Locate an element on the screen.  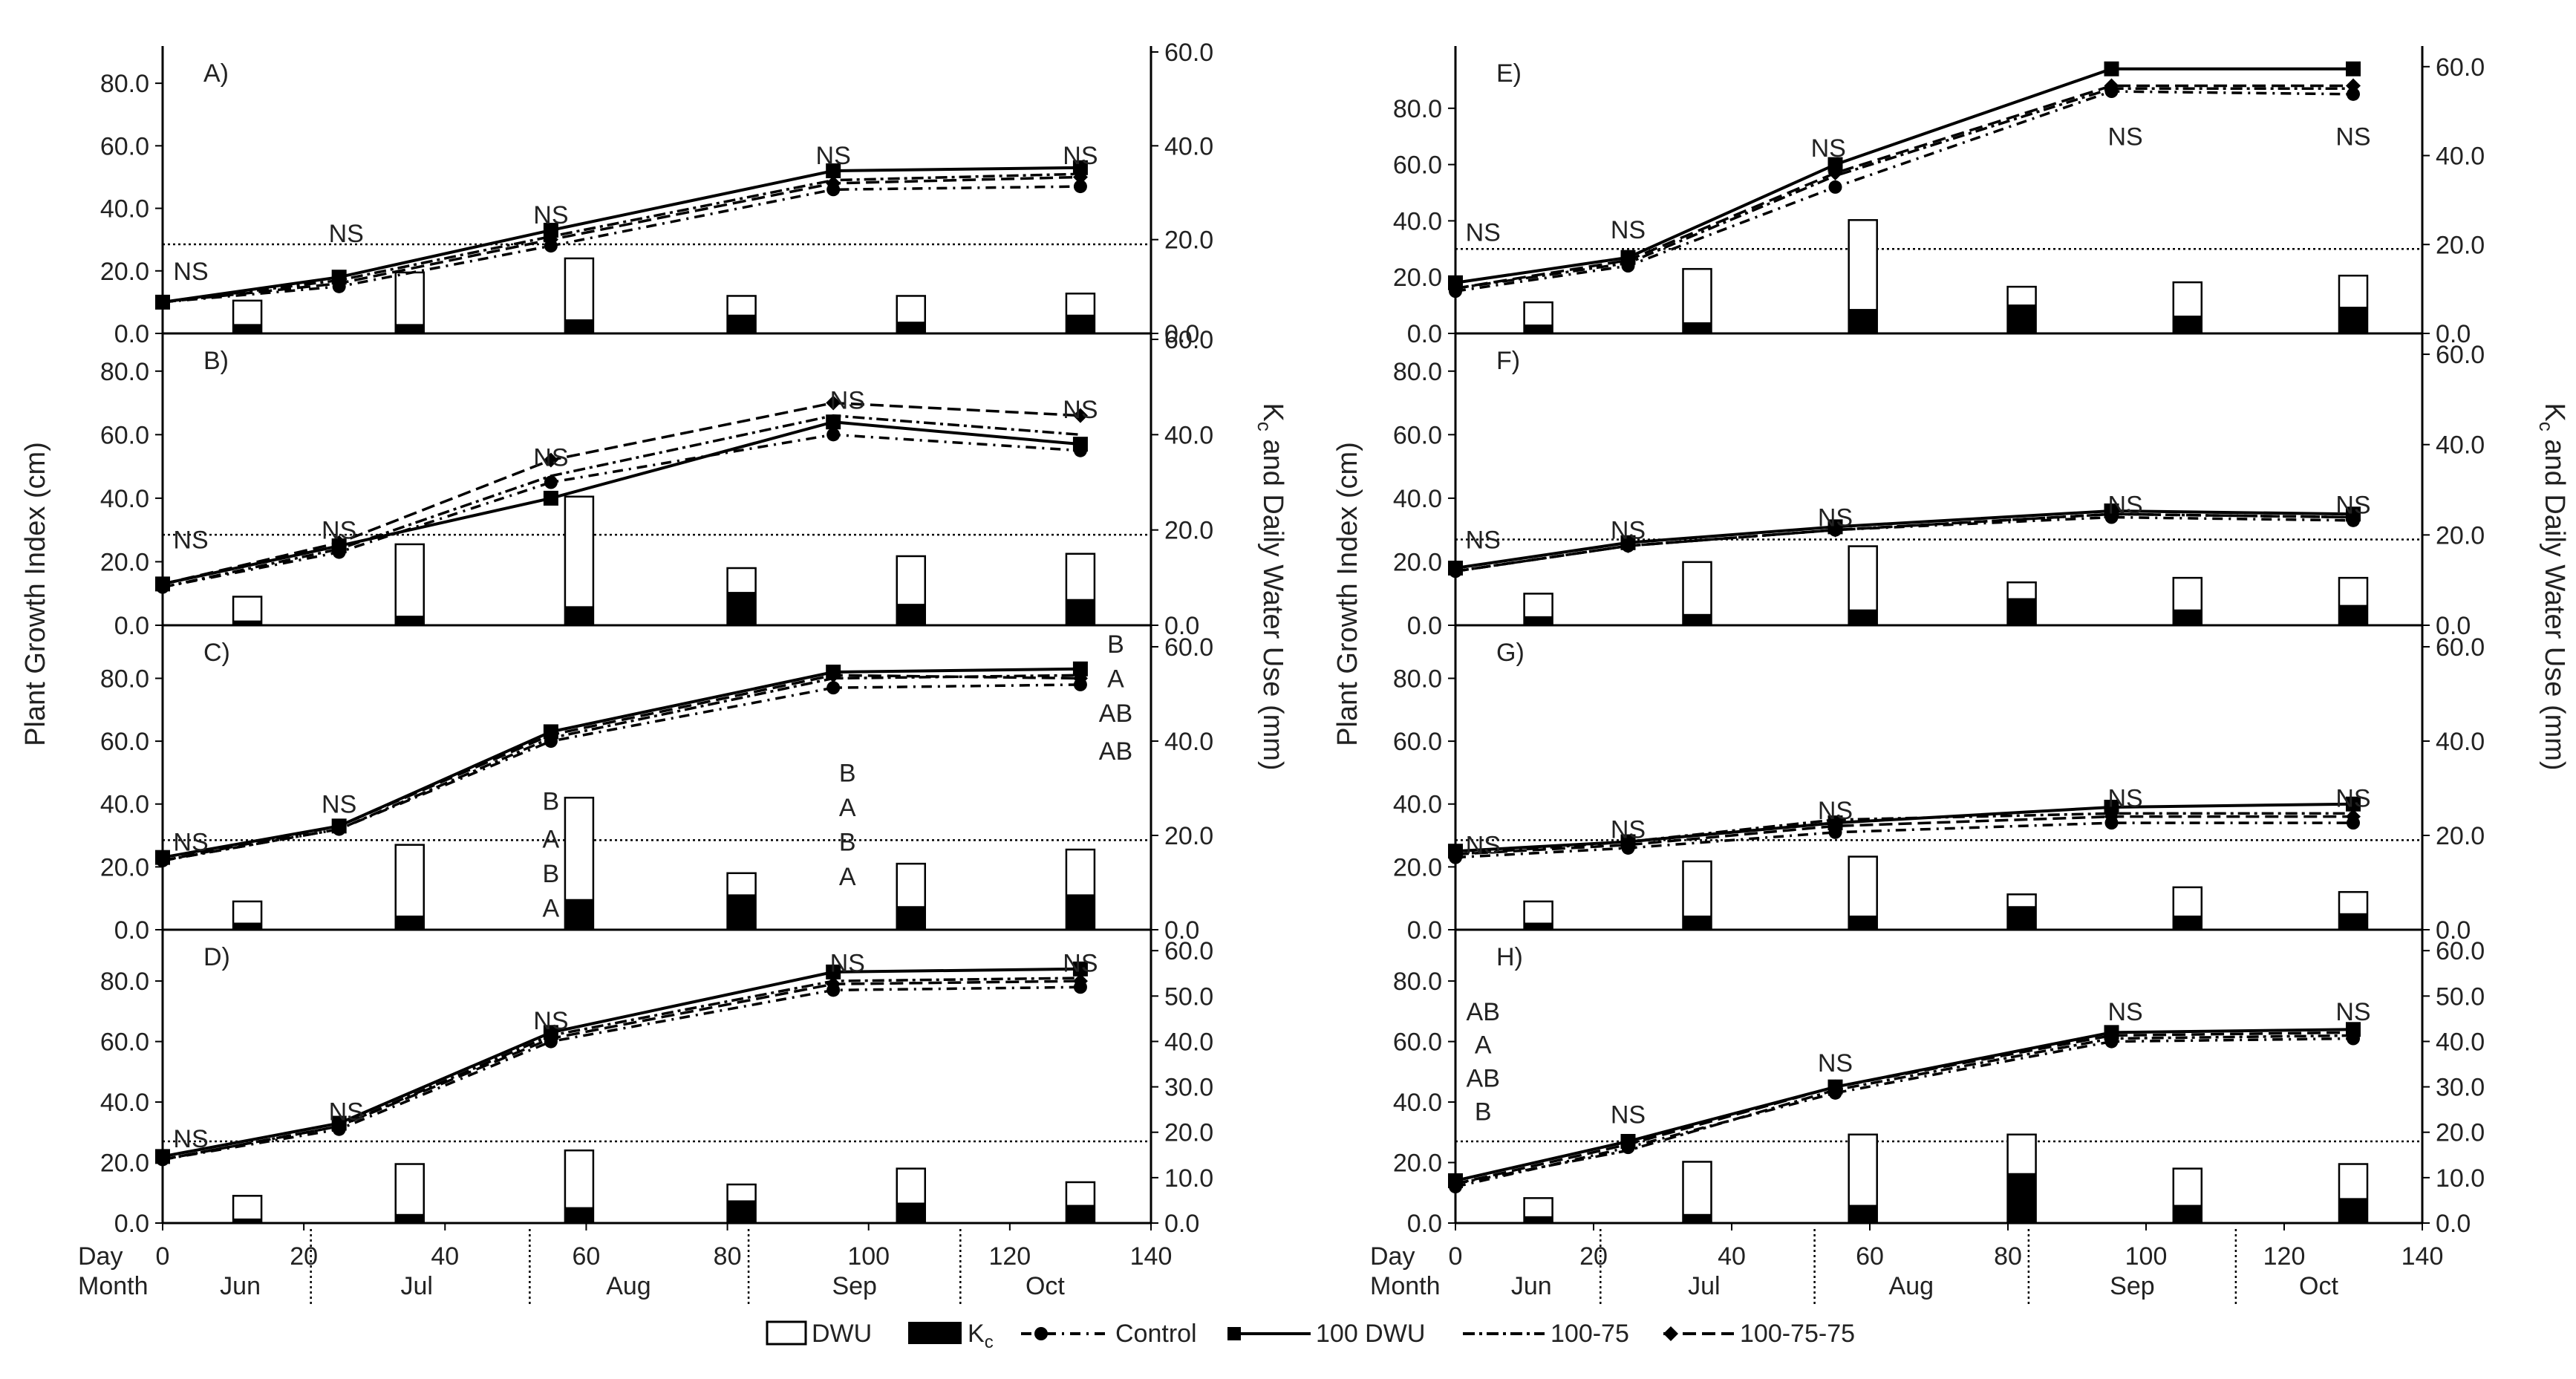
right-tick-label: 20.0 is located at coordinates (2460, 836).